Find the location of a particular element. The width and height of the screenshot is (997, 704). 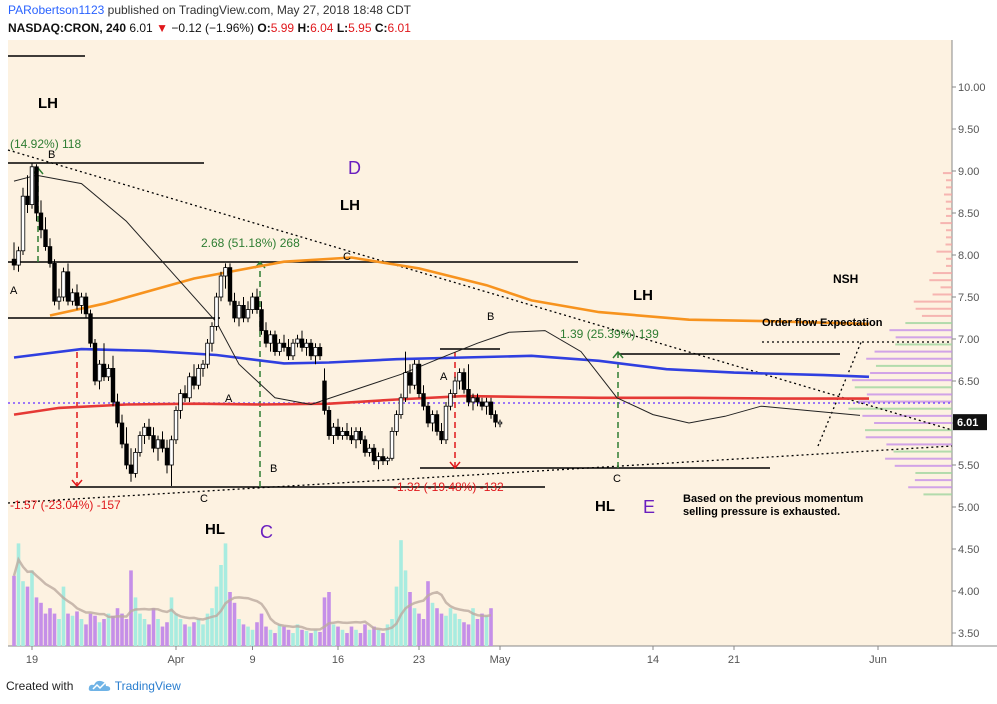

time-tick-label: 9 is located at coordinates (252, 660).